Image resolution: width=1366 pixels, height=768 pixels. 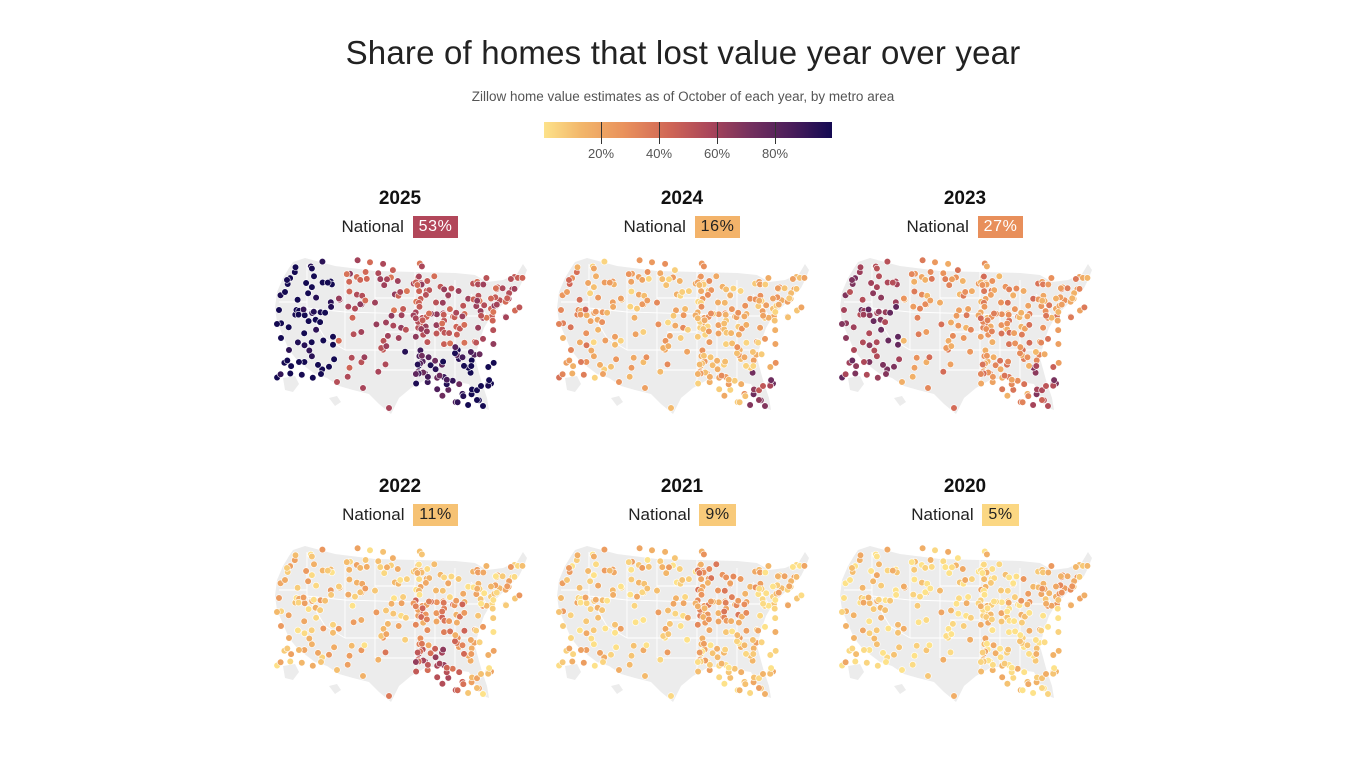 I want to click on us-metro-map, so click(x=400, y=623).